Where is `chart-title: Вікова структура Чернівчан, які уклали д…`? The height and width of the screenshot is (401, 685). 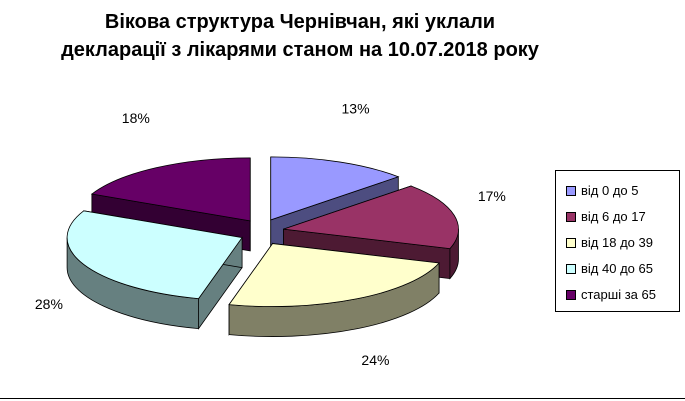
chart-title: Вікова структура Чернівчан, які уклали д… is located at coordinates (300, 36).